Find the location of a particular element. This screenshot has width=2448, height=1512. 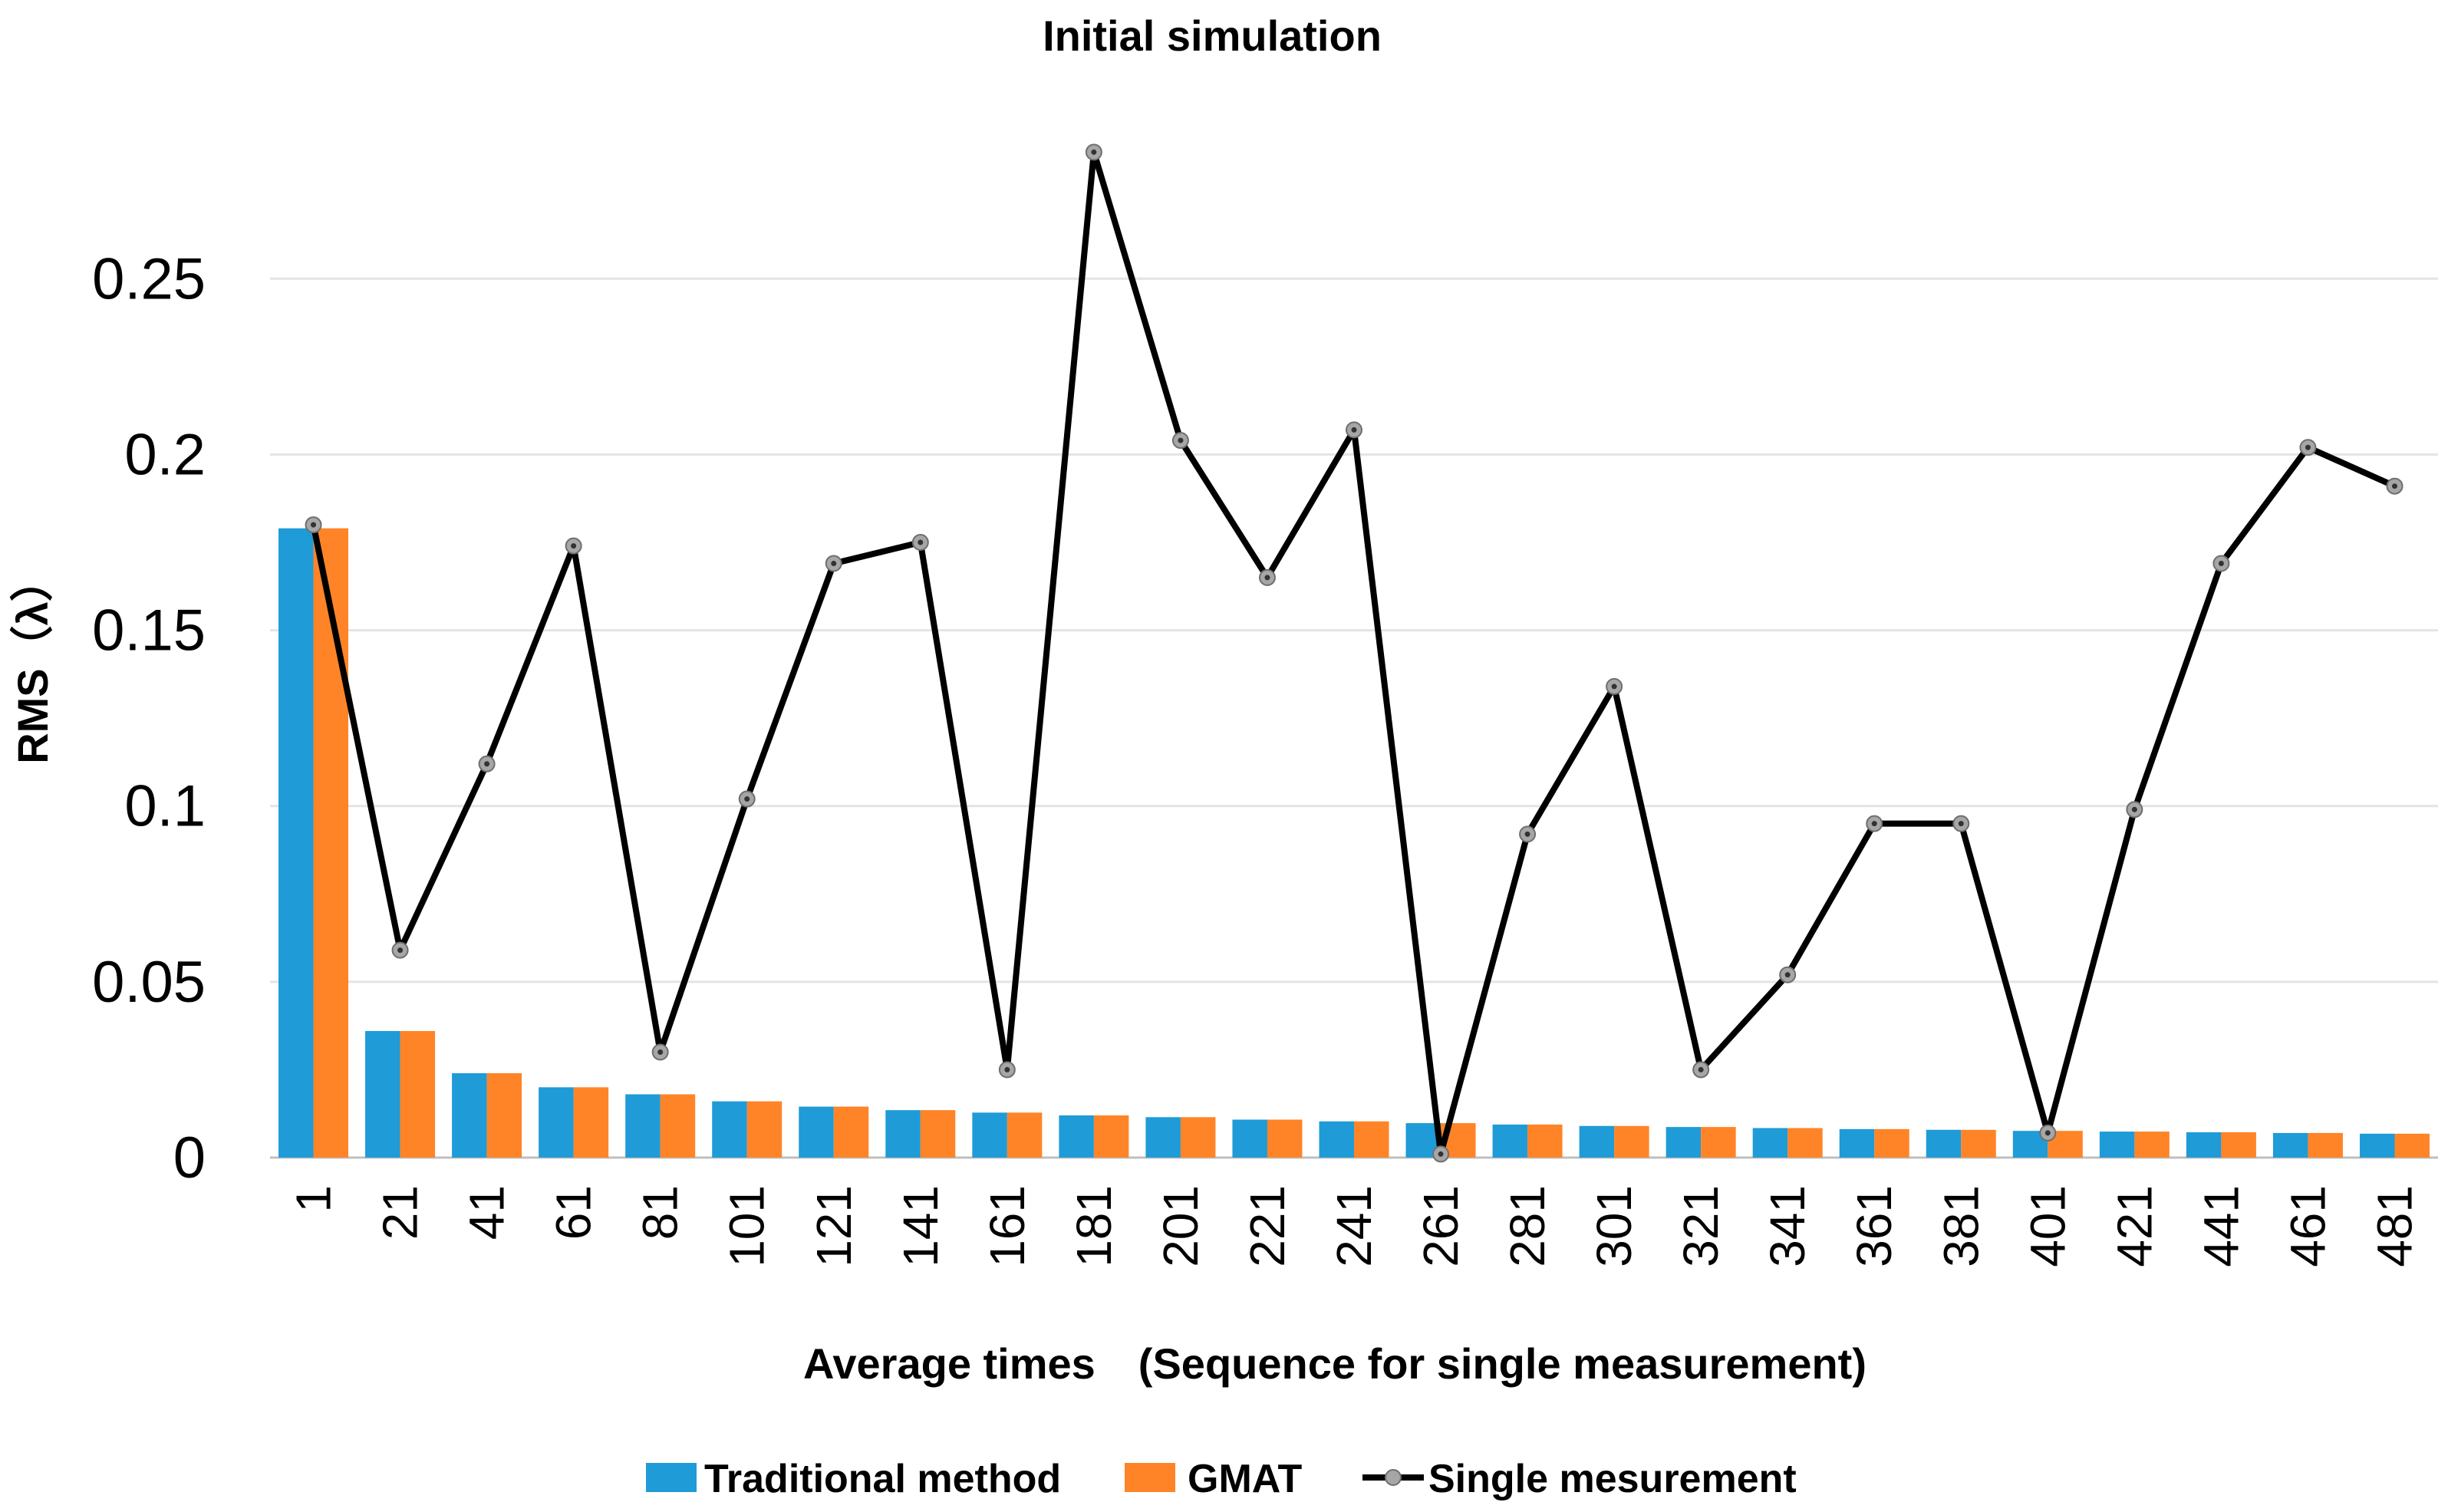

x-tick-label: 401 is located at coordinates (2047, 1226).